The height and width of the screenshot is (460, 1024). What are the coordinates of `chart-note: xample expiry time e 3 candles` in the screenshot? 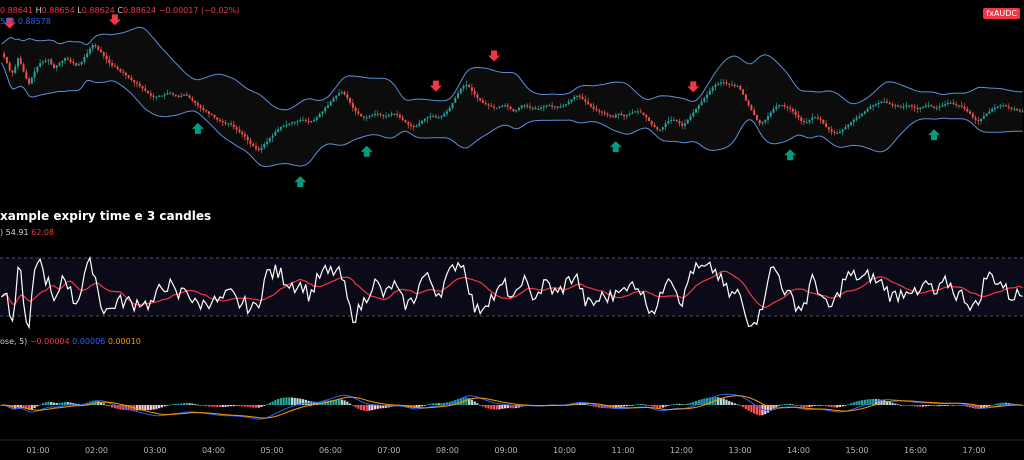 It's located at (106, 216).